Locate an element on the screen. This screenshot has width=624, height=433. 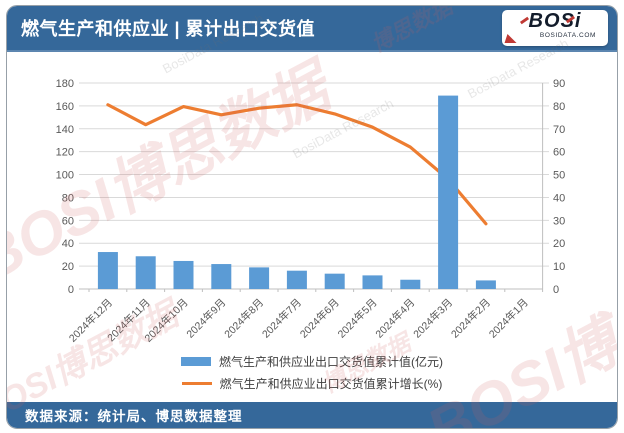
left-axis-tick: 140 is located at coordinates (65, 130).